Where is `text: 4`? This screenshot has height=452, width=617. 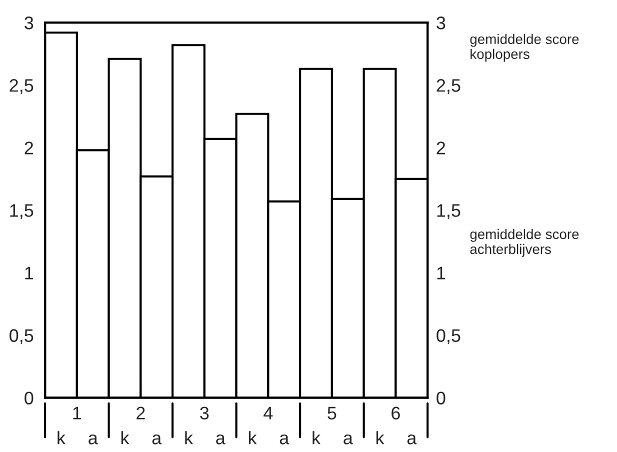
text: 4 is located at coordinates (268, 413).